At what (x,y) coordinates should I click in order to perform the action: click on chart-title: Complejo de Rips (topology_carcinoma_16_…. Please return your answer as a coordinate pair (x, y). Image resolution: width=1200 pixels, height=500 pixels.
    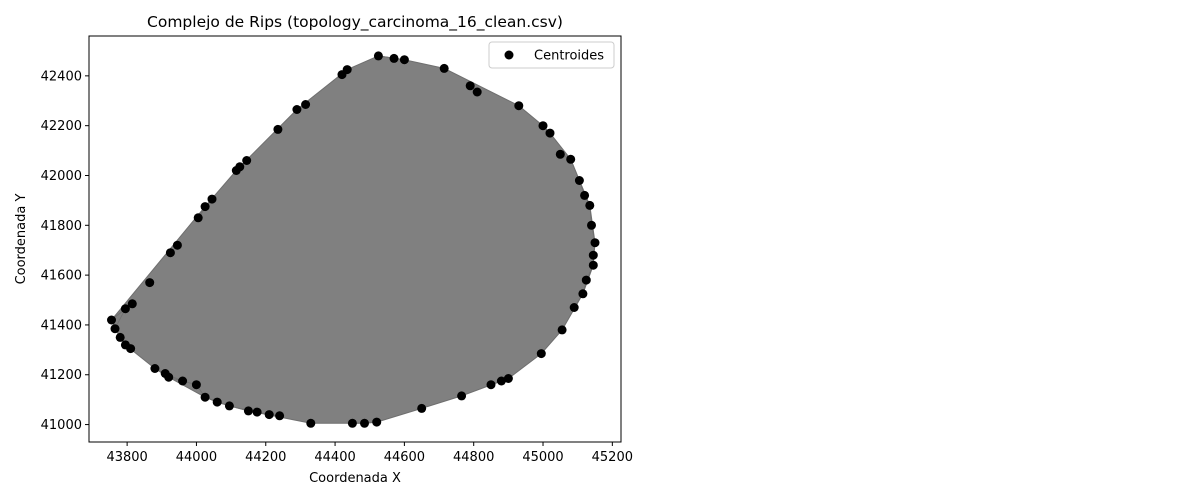
    Looking at the image, I should click on (355, 22).